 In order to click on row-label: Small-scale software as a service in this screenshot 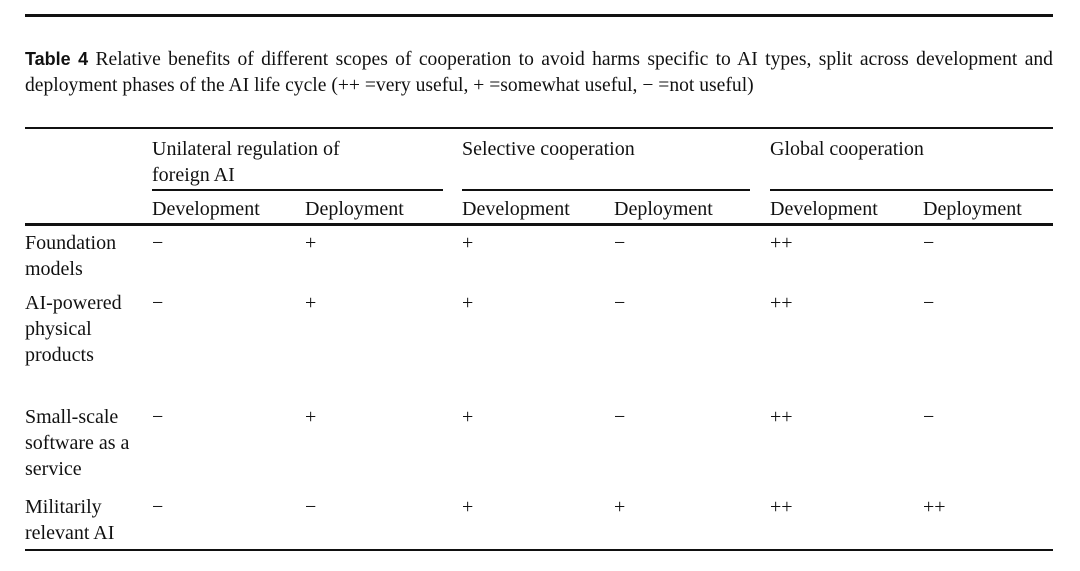, I will do `click(77, 443)`.